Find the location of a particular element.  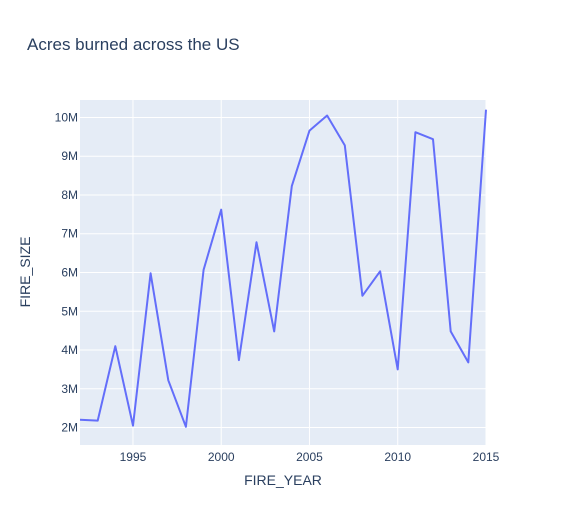

y-tick-label: 10M is located at coordinates (66, 117).